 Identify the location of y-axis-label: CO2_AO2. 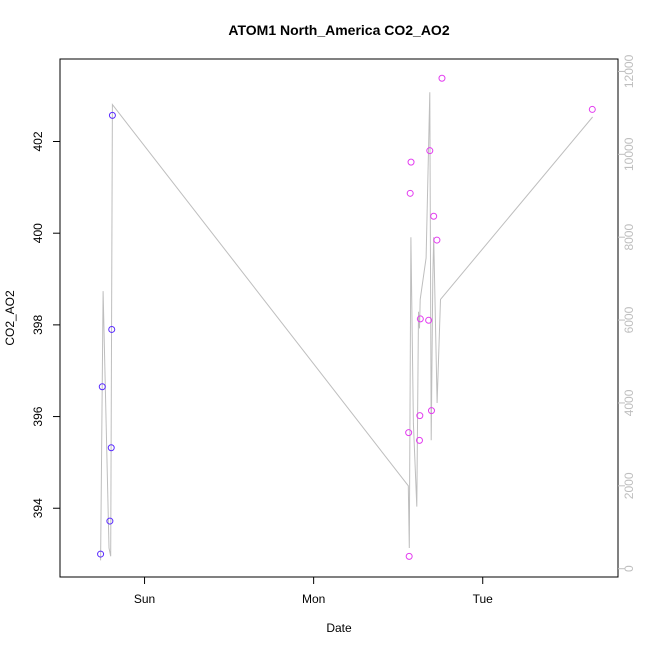
(10, 318).